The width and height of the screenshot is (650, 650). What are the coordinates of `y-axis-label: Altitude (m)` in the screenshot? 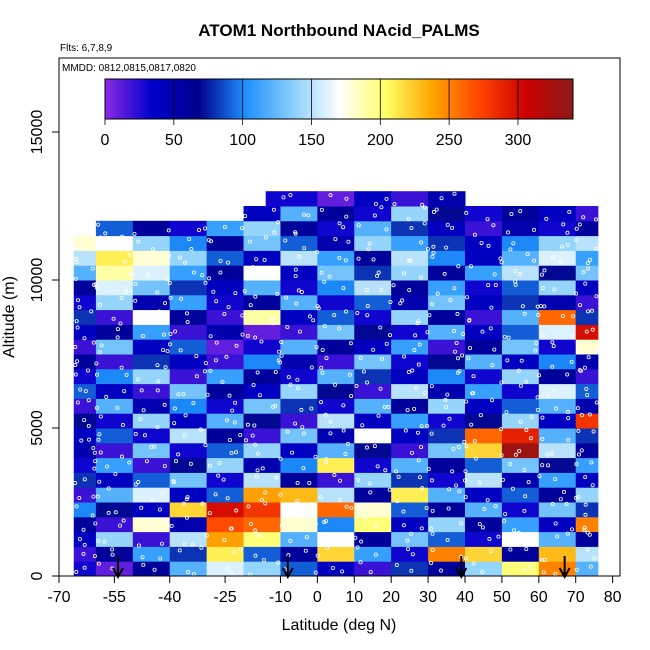 It's located at (9, 317).